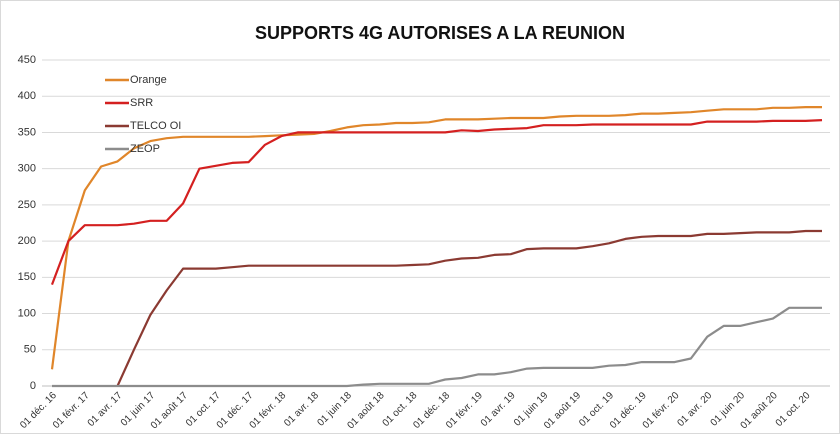 This screenshot has width=840, height=434. I want to click on chart-title: SUPPORTS 4G AUTORISES A LA REUNION, so click(440, 33).